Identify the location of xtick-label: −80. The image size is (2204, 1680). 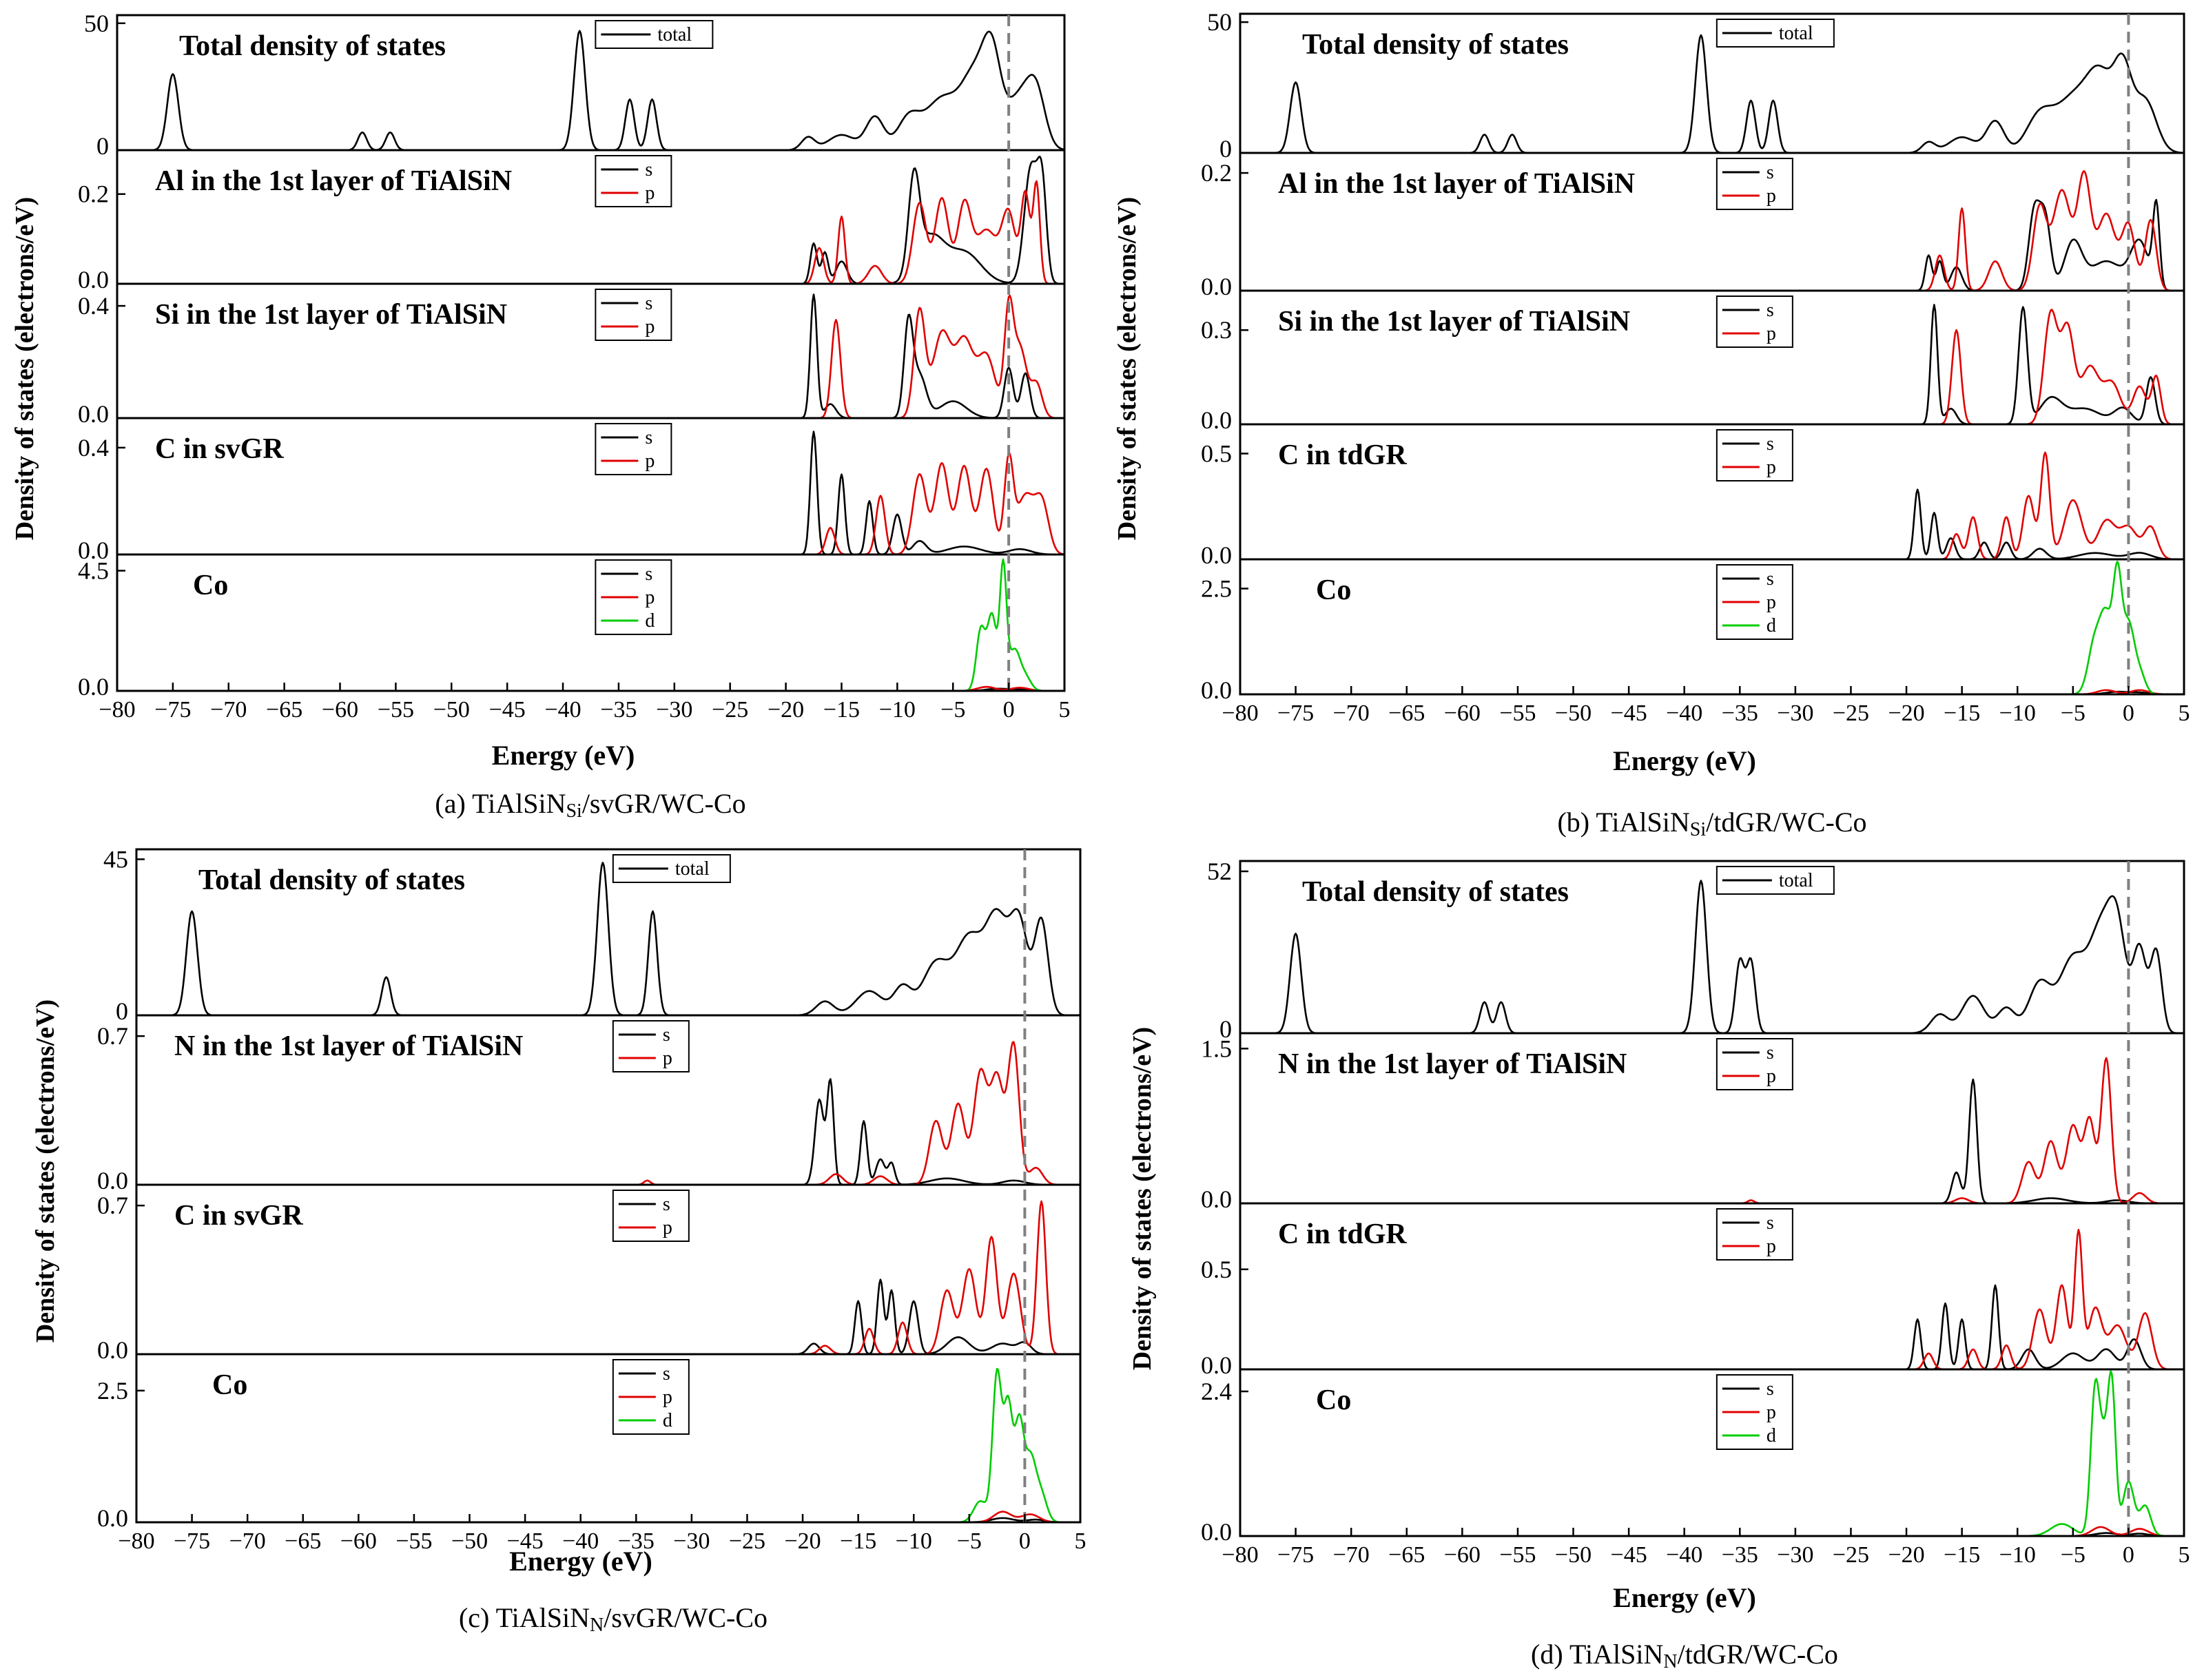
(117, 710).